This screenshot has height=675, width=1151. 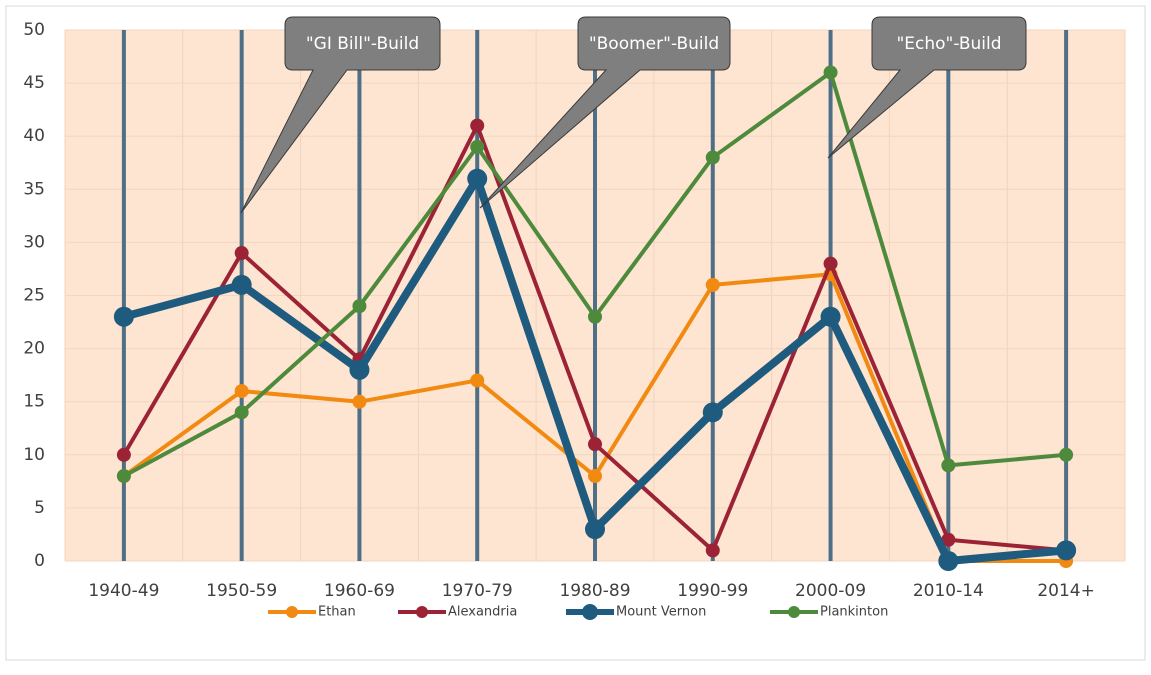 What do you see at coordinates (34, 455) in the screenshot?
I see `y-tick-label: 10` at bounding box center [34, 455].